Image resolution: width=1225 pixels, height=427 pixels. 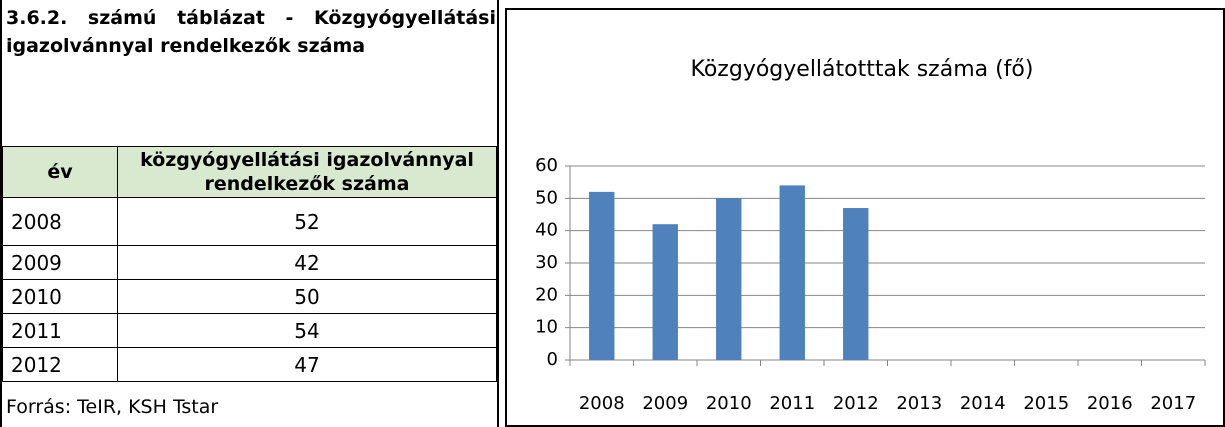 What do you see at coordinates (665, 403) in the screenshot?
I see `x-tick-label: 2009` at bounding box center [665, 403].